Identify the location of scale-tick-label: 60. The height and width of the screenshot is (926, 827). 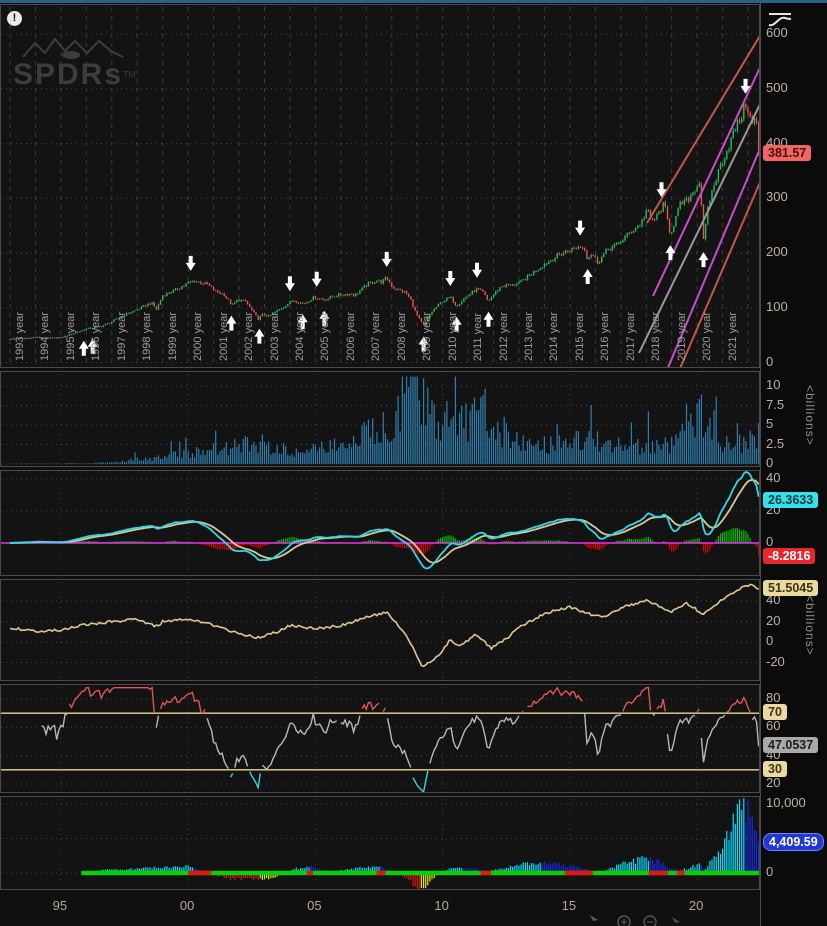
(773, 726).